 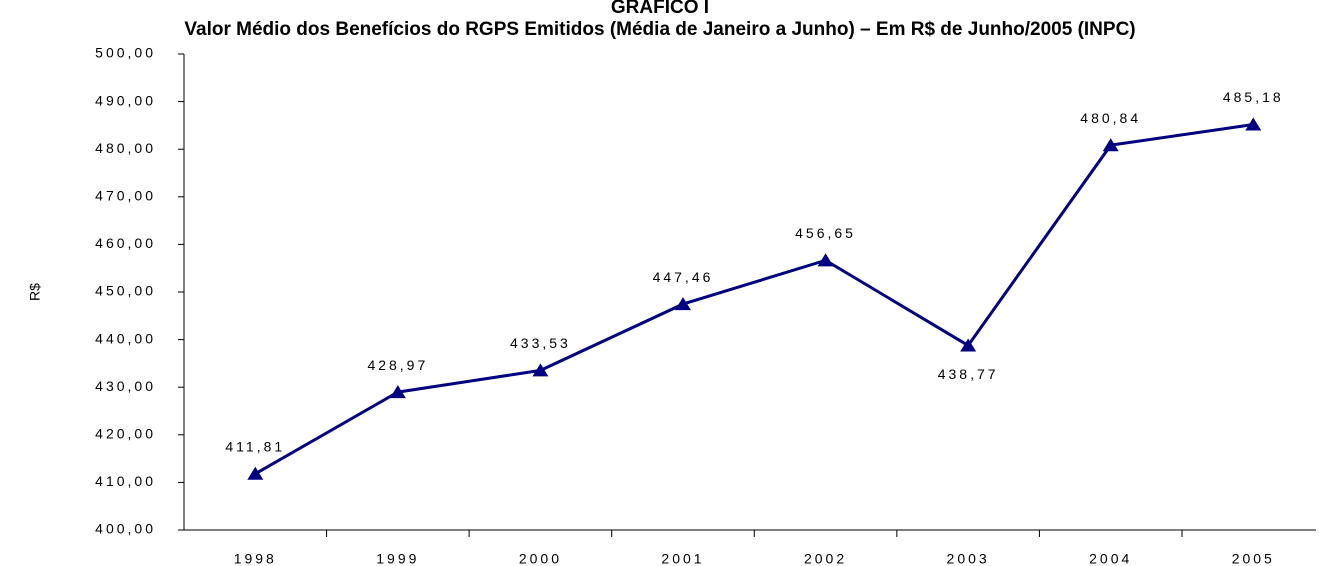 What do you see at coordinates (125, 53) in the screenshot?
I see `y-tick-label: 500,00` at bounding box center [125, 53].